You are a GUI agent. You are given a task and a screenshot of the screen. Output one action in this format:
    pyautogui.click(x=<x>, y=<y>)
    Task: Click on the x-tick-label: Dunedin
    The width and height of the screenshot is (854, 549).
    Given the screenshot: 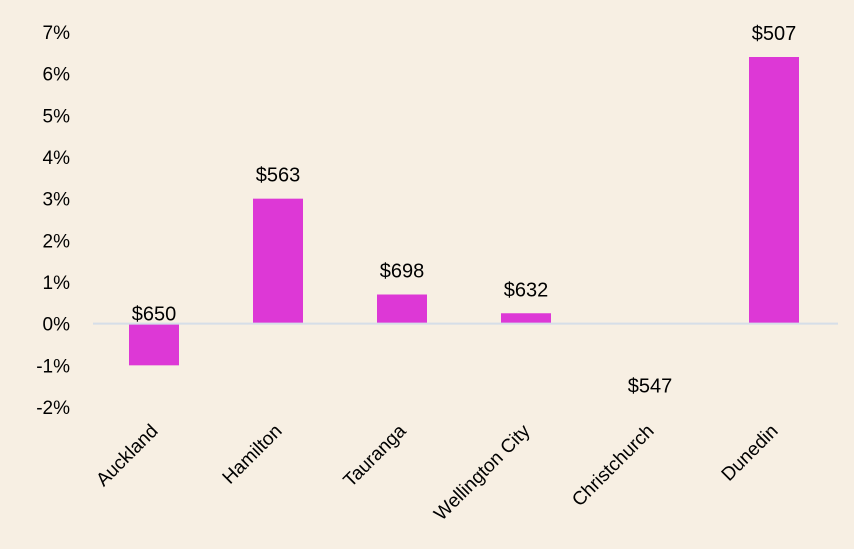 What is the action you would take?
    pyautogui.click(x=750, y=453)
    